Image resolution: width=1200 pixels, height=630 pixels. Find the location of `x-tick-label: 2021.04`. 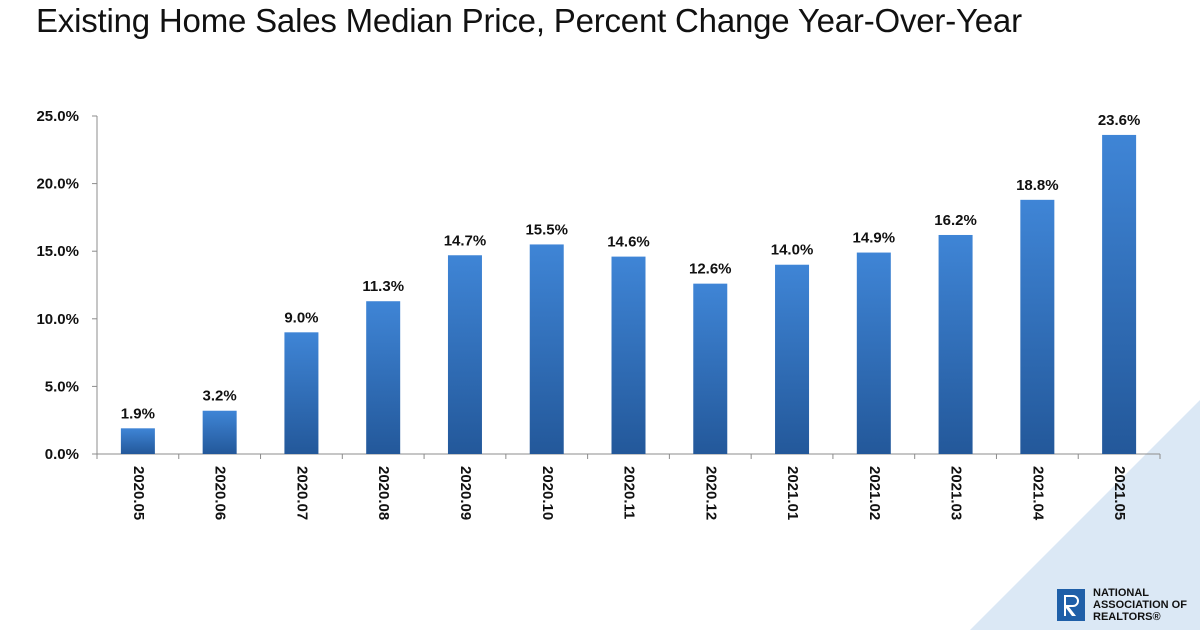

x-tick-label: 2021.04 is located at coordinates (1037, 493).